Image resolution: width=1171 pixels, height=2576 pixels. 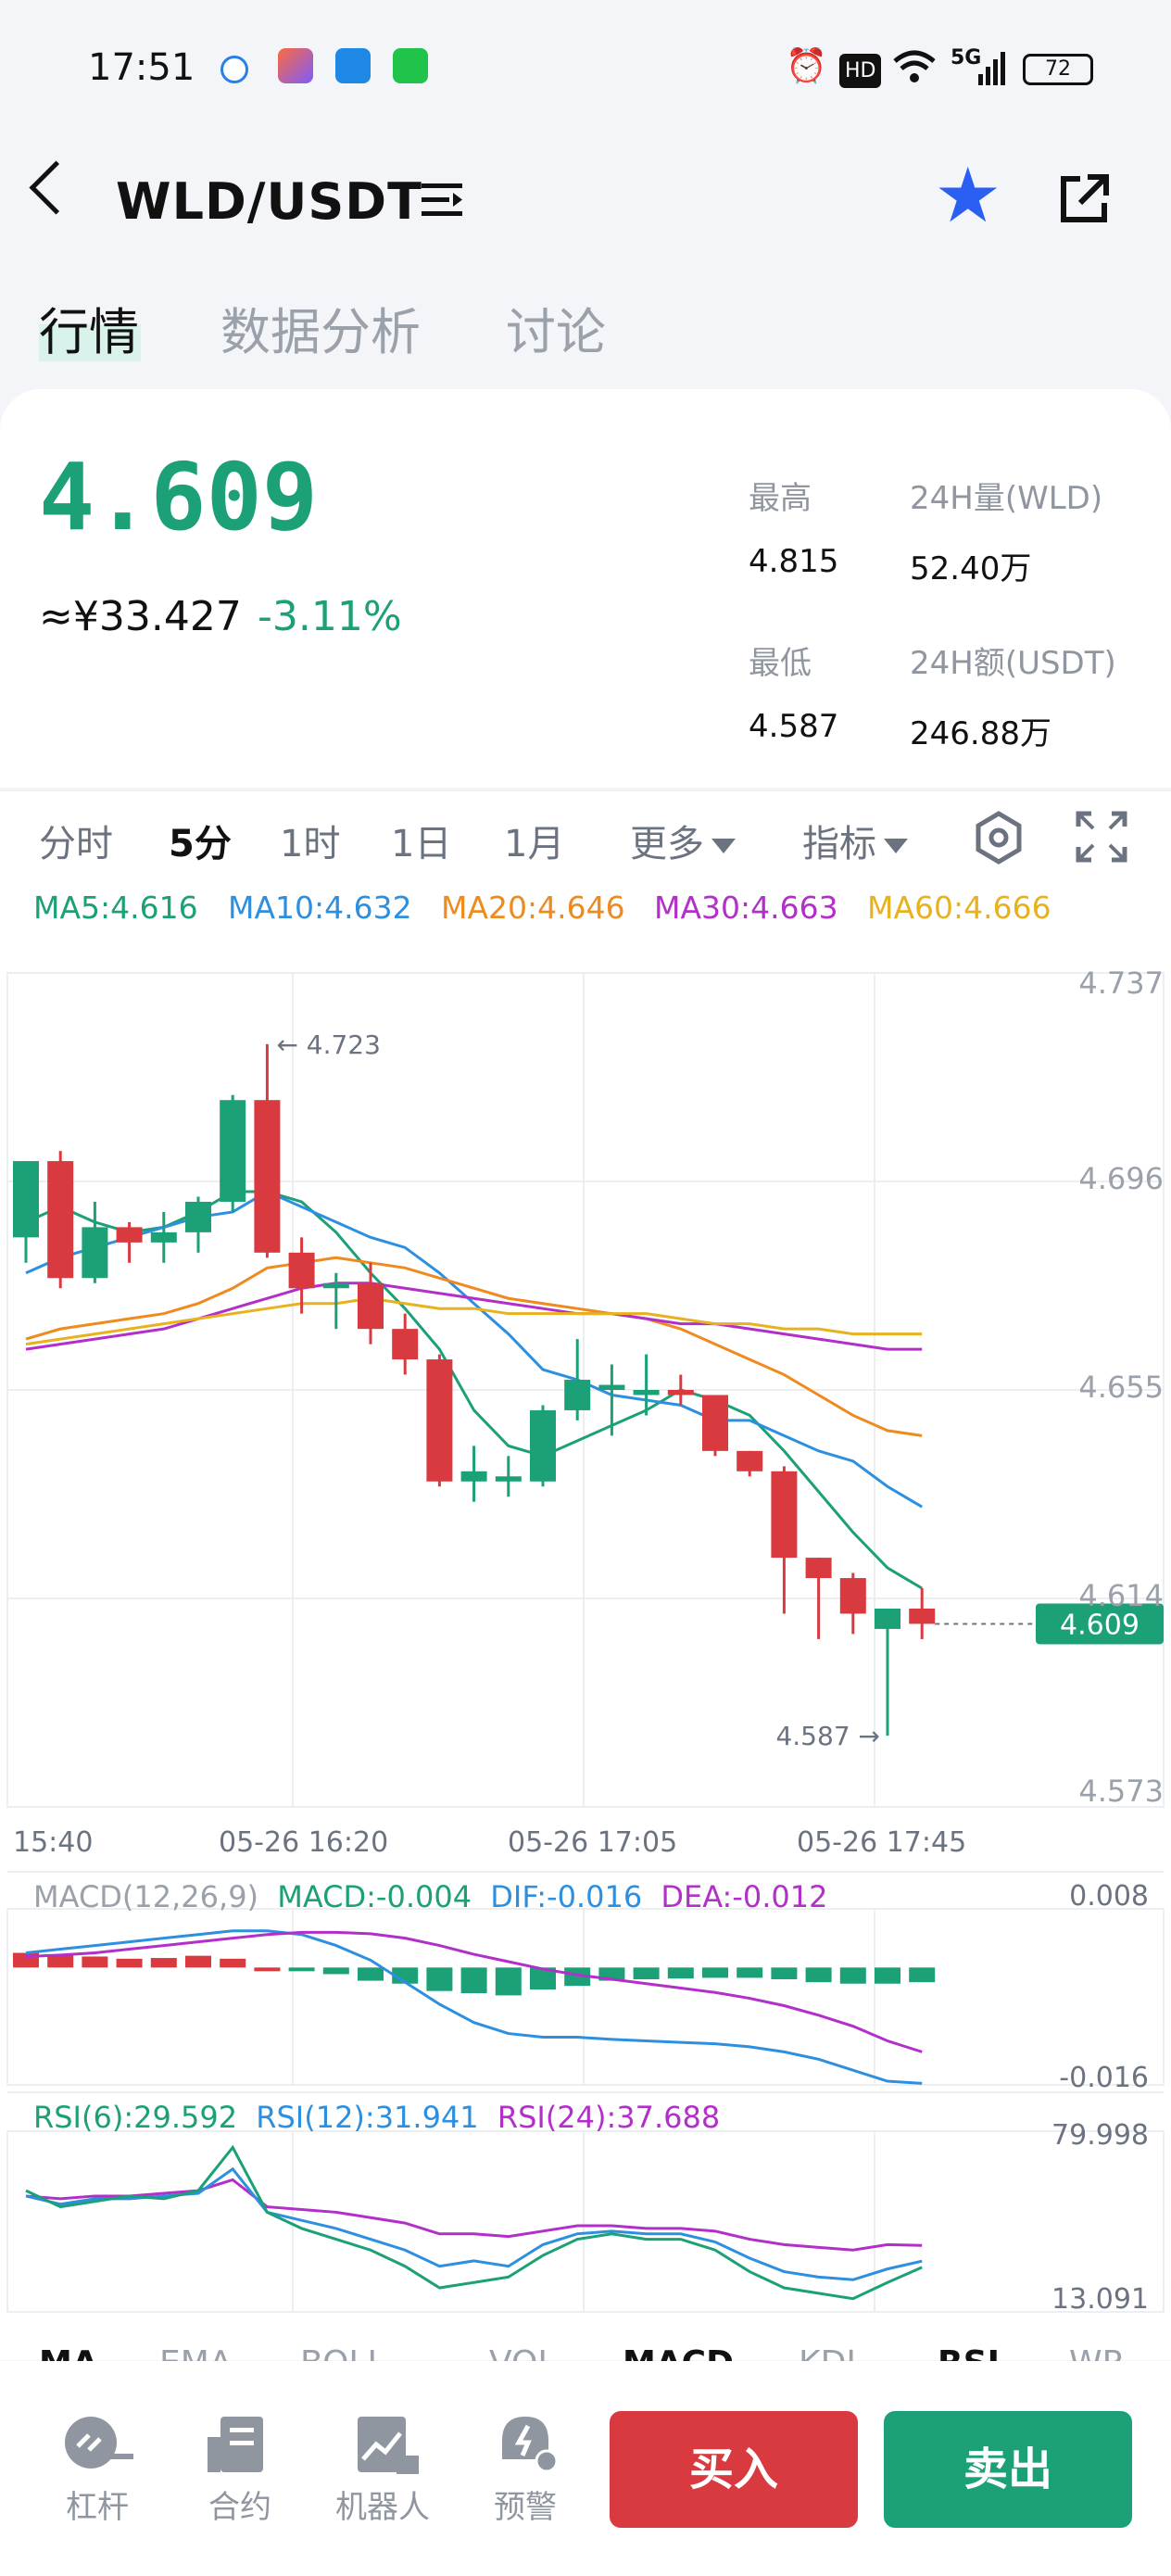 What do you see at coordinates (525, 2469) in the screenshot?
I see `alert-action: 预警` at bounding box center [525, 2469].